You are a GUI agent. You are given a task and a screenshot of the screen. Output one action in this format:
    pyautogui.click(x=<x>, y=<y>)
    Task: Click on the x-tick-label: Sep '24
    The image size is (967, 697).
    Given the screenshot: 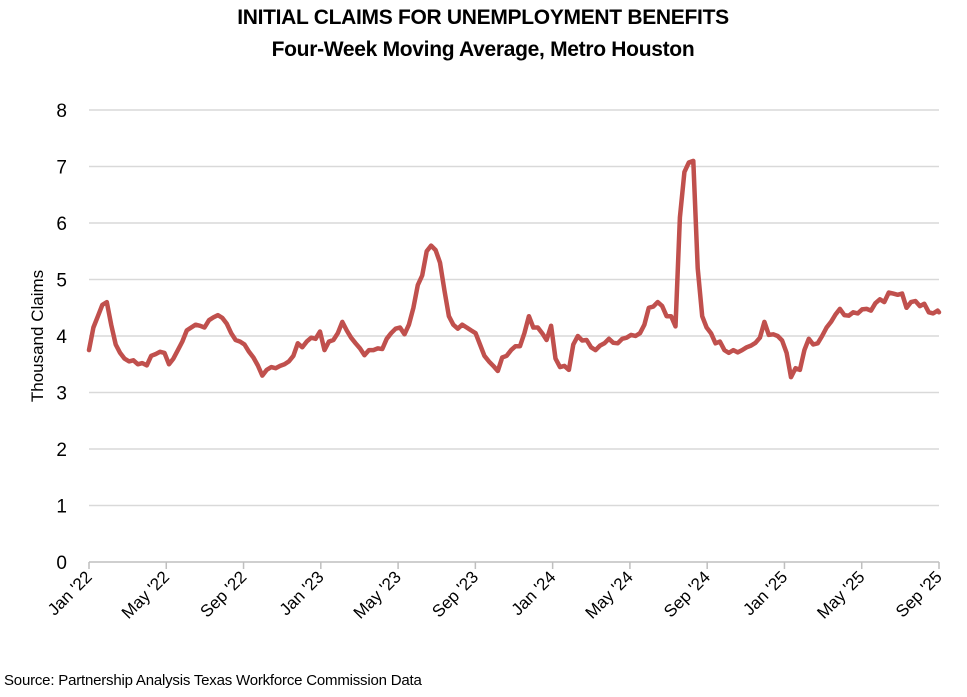 What is the action you would take?
    pyautogui.click(x=687, y=594)
    